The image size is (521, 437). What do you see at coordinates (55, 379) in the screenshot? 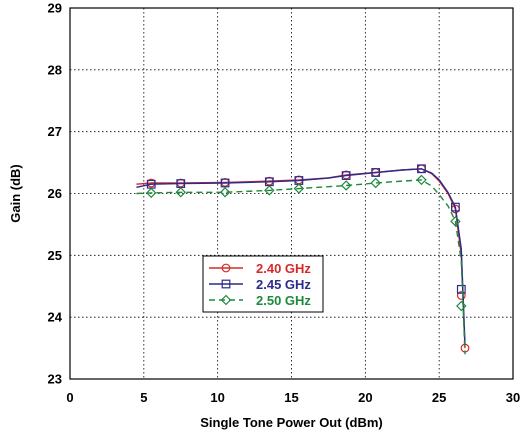
I see `y-tick-label: 23` at bounding box center [55, 379].